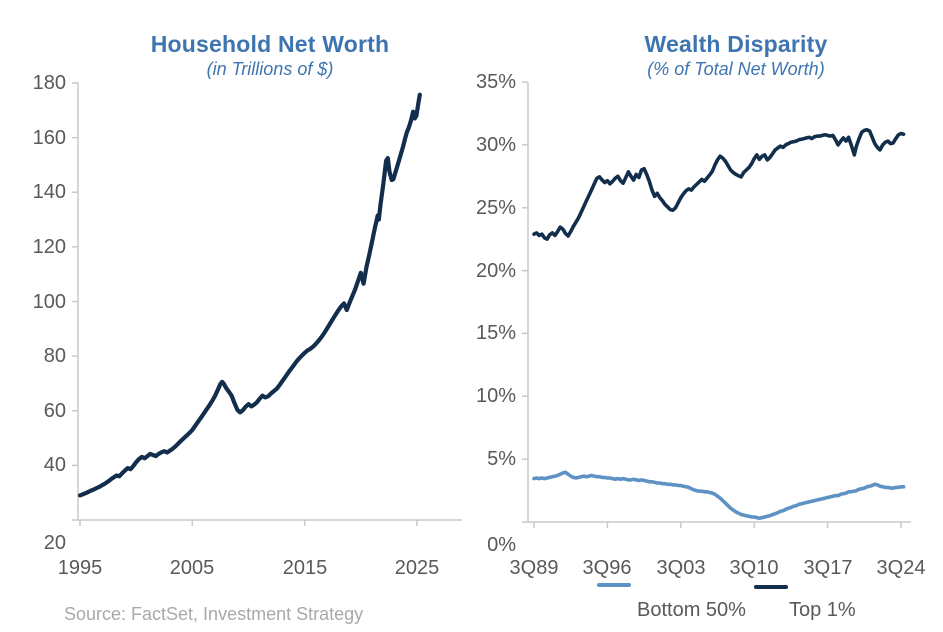  I want to click on y-tick-label: 60, so click(54, 411).